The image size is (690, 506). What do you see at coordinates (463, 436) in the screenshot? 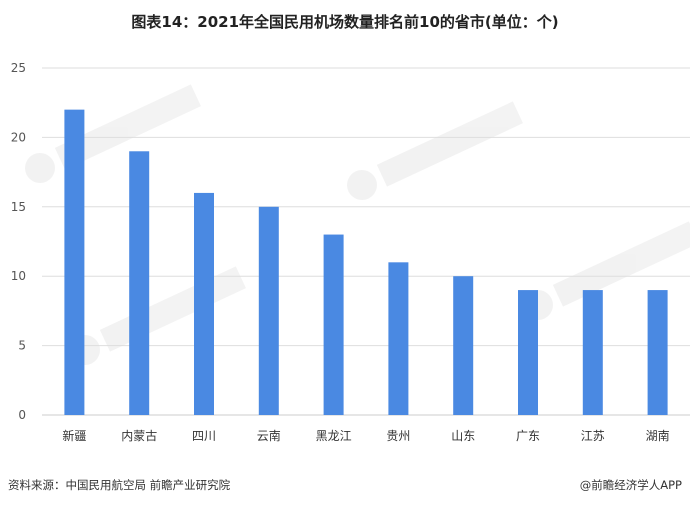
I see `x-tick-label: 山东` at bounding box center [463, 436].